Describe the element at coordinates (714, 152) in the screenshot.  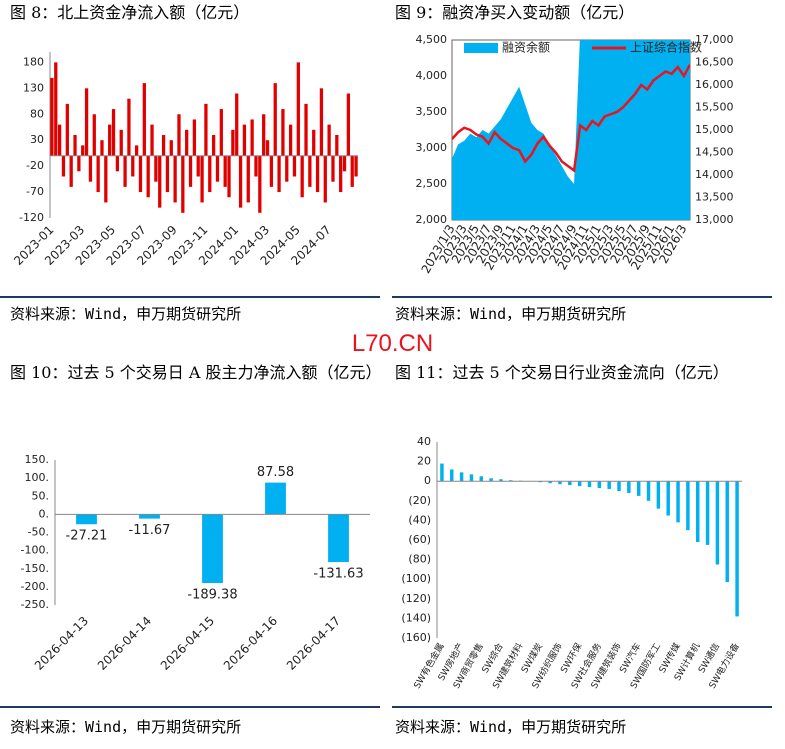
I see `y-tick-label: 14,500` at that location.